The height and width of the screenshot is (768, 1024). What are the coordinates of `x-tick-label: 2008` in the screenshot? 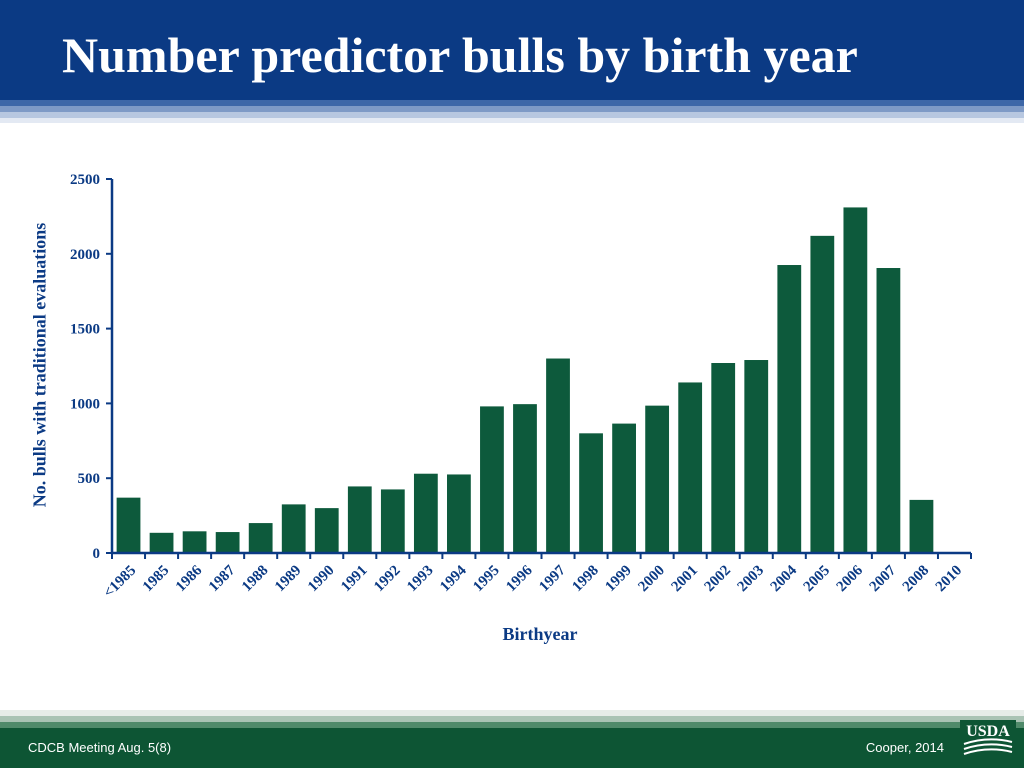 It's located at (916, 579).